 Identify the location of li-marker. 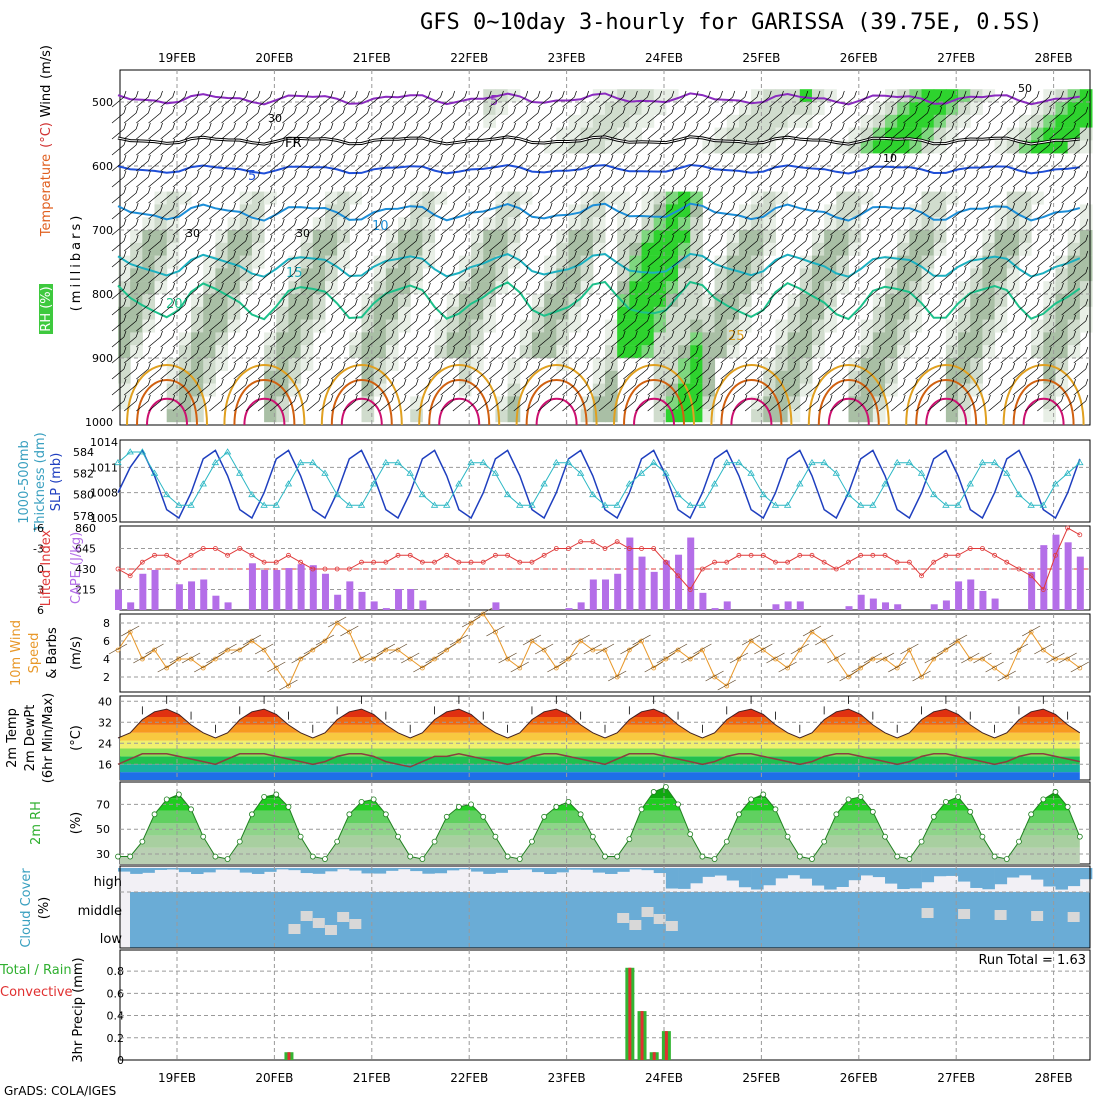
(191, 555).